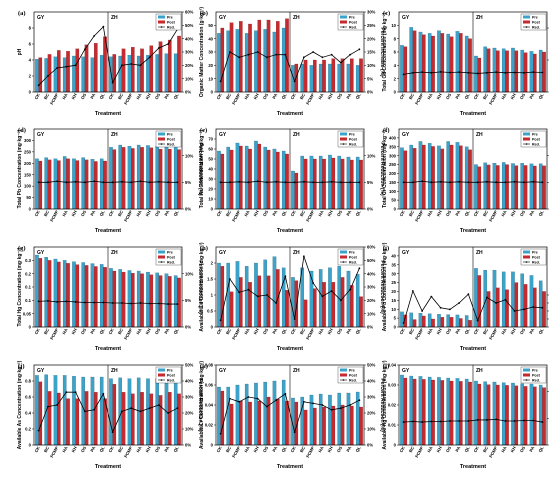  Describe the element at coordinates (393, 182) in the screenshot. I see `y-tick-label: 150` at that location.